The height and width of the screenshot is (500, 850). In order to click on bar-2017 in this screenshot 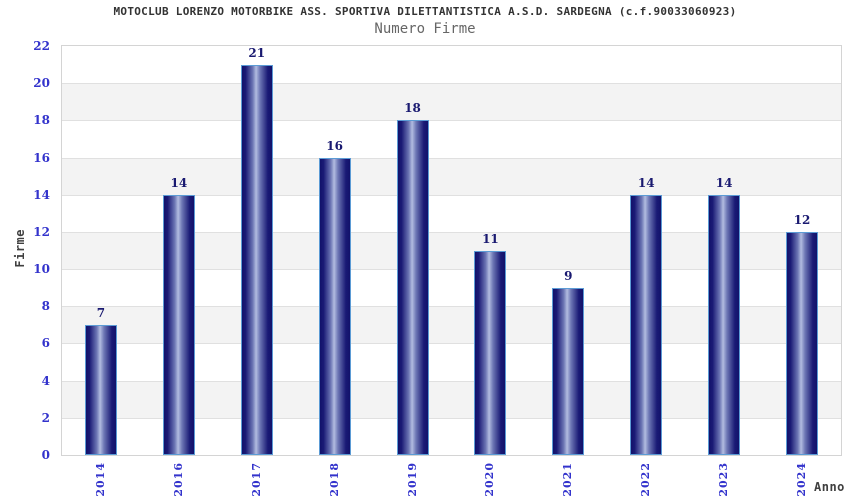, I will do `click(256, 259)`.